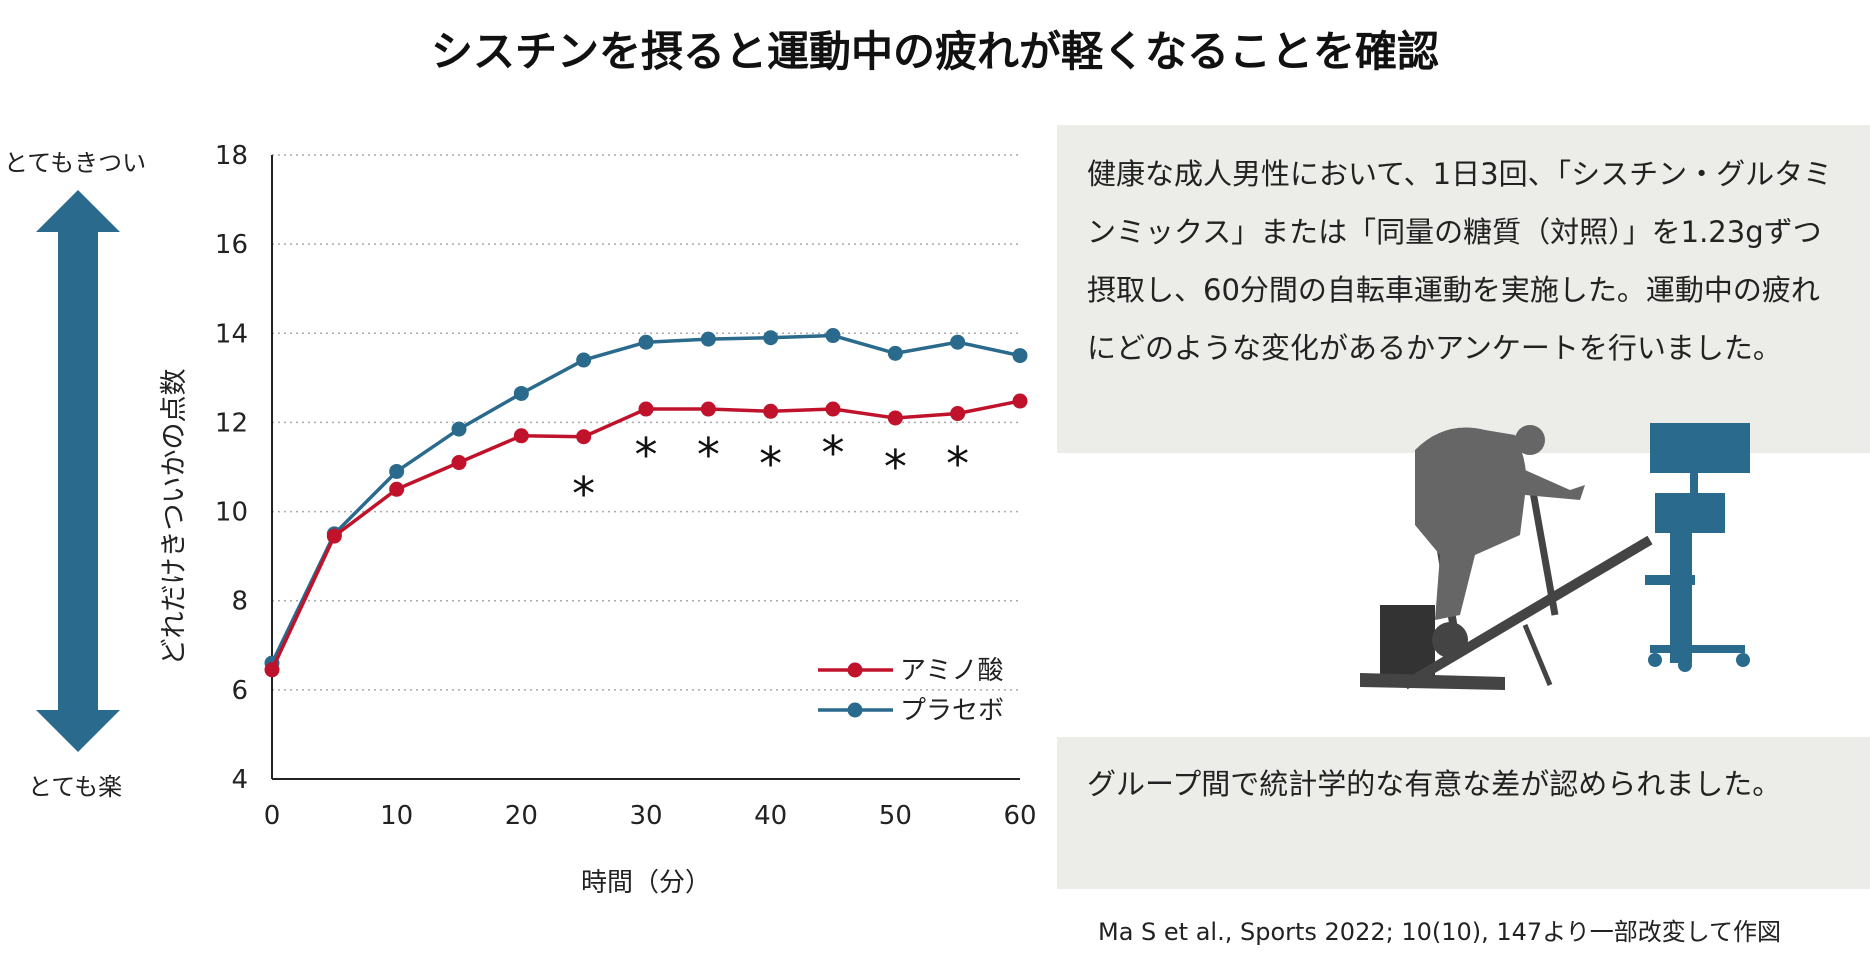 This screenshot has height=954, width=1870. What do you see at coordinates (521, 816) in the screenshot?
I see `x-tick-label: 20` at bounding box center [521, 816].